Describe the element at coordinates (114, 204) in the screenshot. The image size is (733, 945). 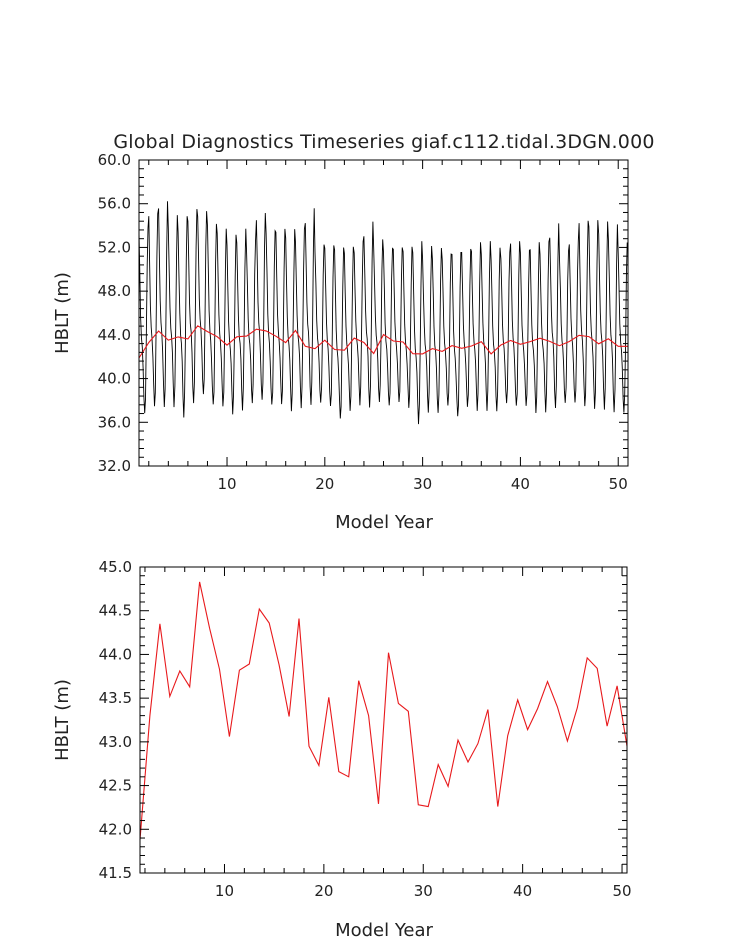
I see `y-tick-label: 56.0` at that location.